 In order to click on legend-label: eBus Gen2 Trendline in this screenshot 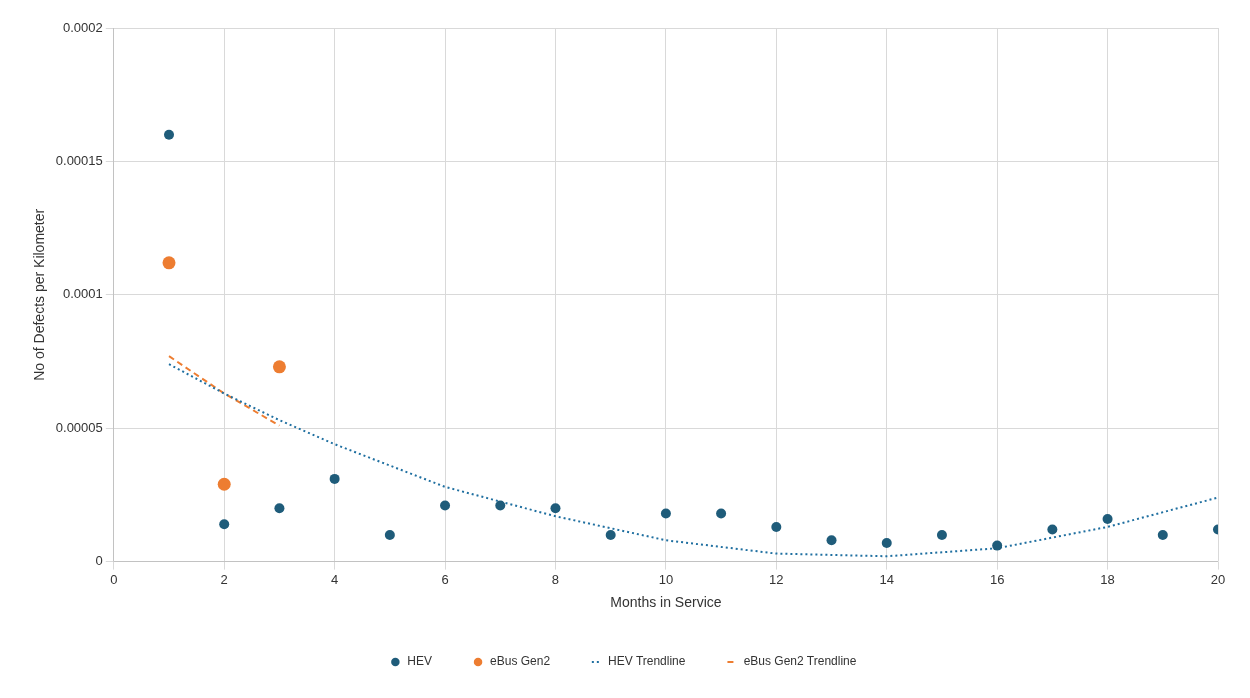, I will do `click(800, 661)`.